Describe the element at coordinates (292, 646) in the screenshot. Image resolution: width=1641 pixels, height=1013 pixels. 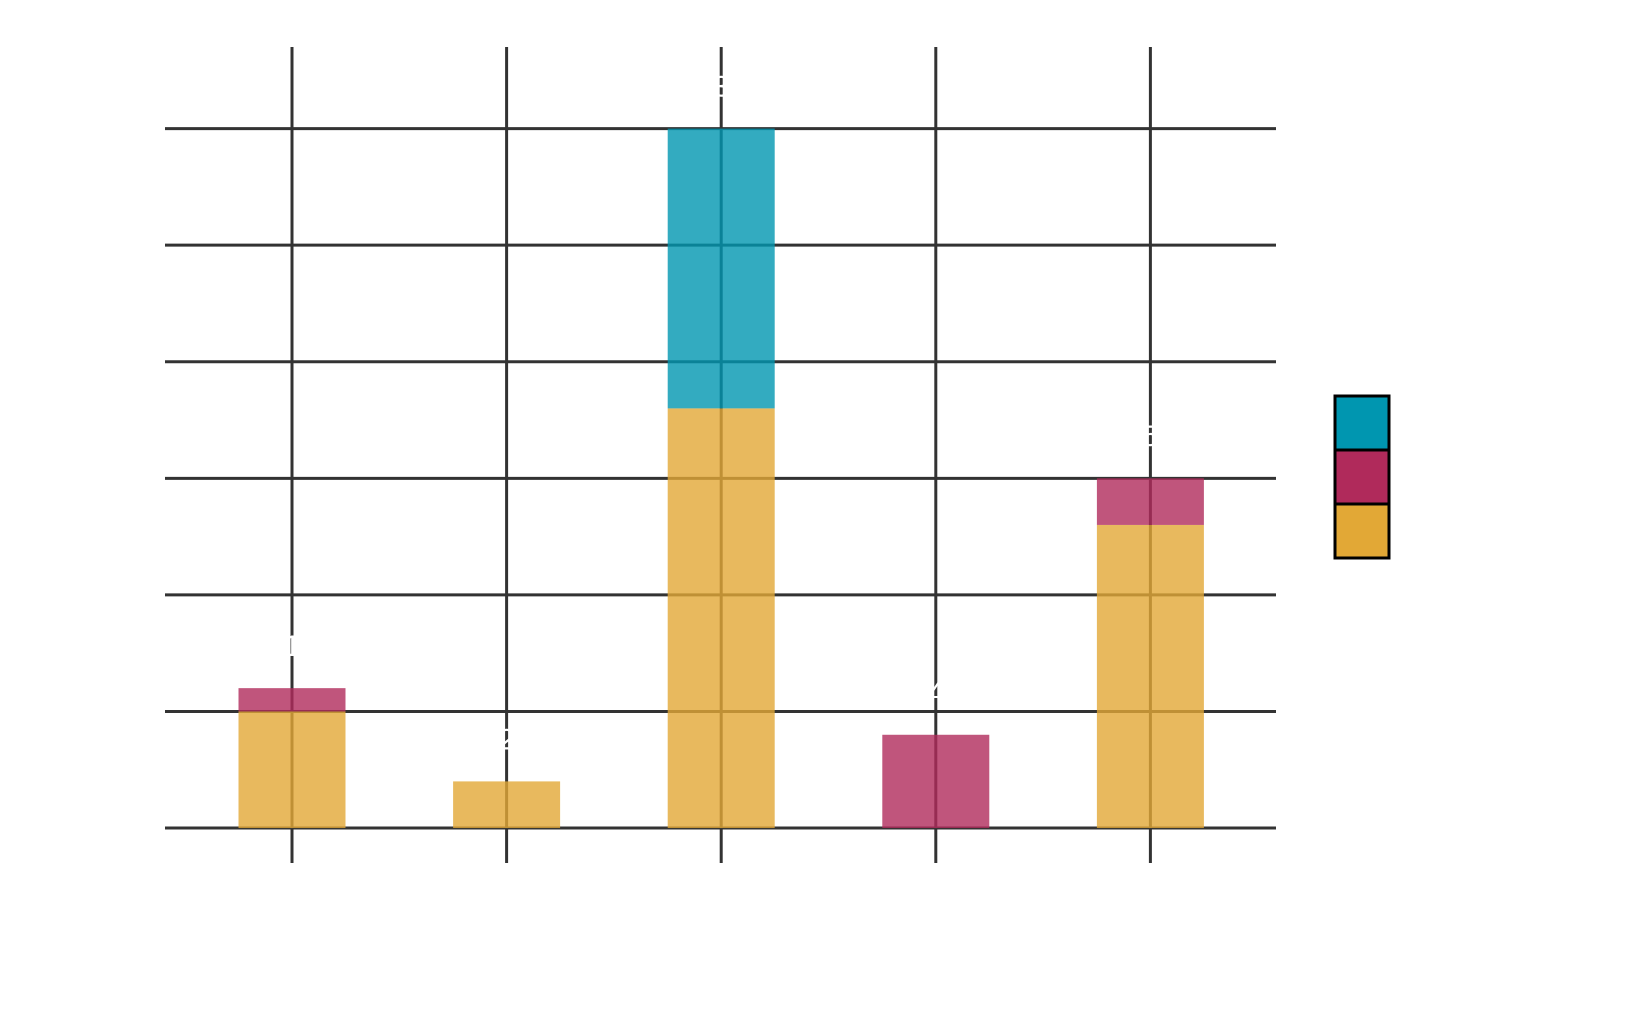
I see `category-label: 1` at that location.